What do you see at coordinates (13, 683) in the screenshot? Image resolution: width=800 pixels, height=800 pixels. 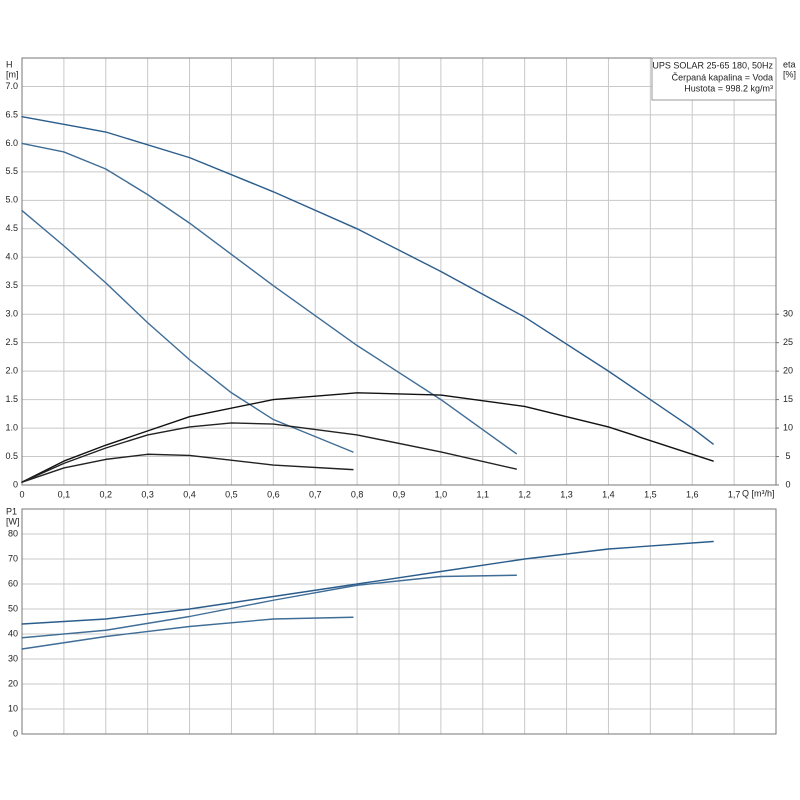 I see `y-tick-label: 20` at bounding box center [13, 683].